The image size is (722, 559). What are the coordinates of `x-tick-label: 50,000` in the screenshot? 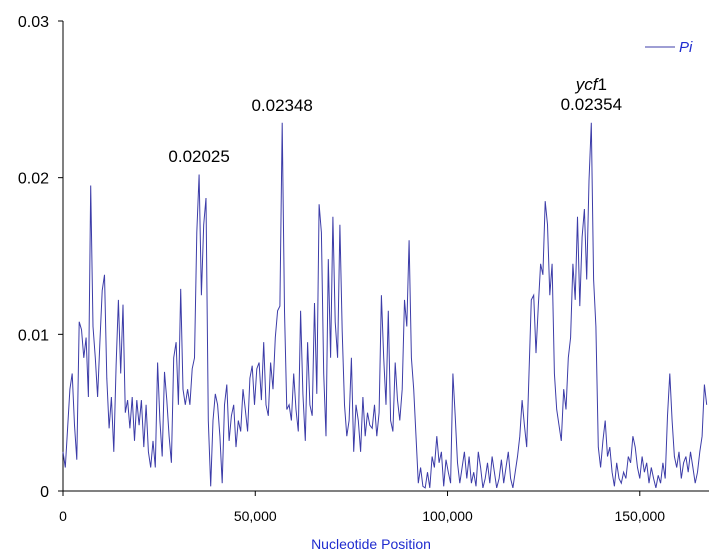 It's located at (255, 516).